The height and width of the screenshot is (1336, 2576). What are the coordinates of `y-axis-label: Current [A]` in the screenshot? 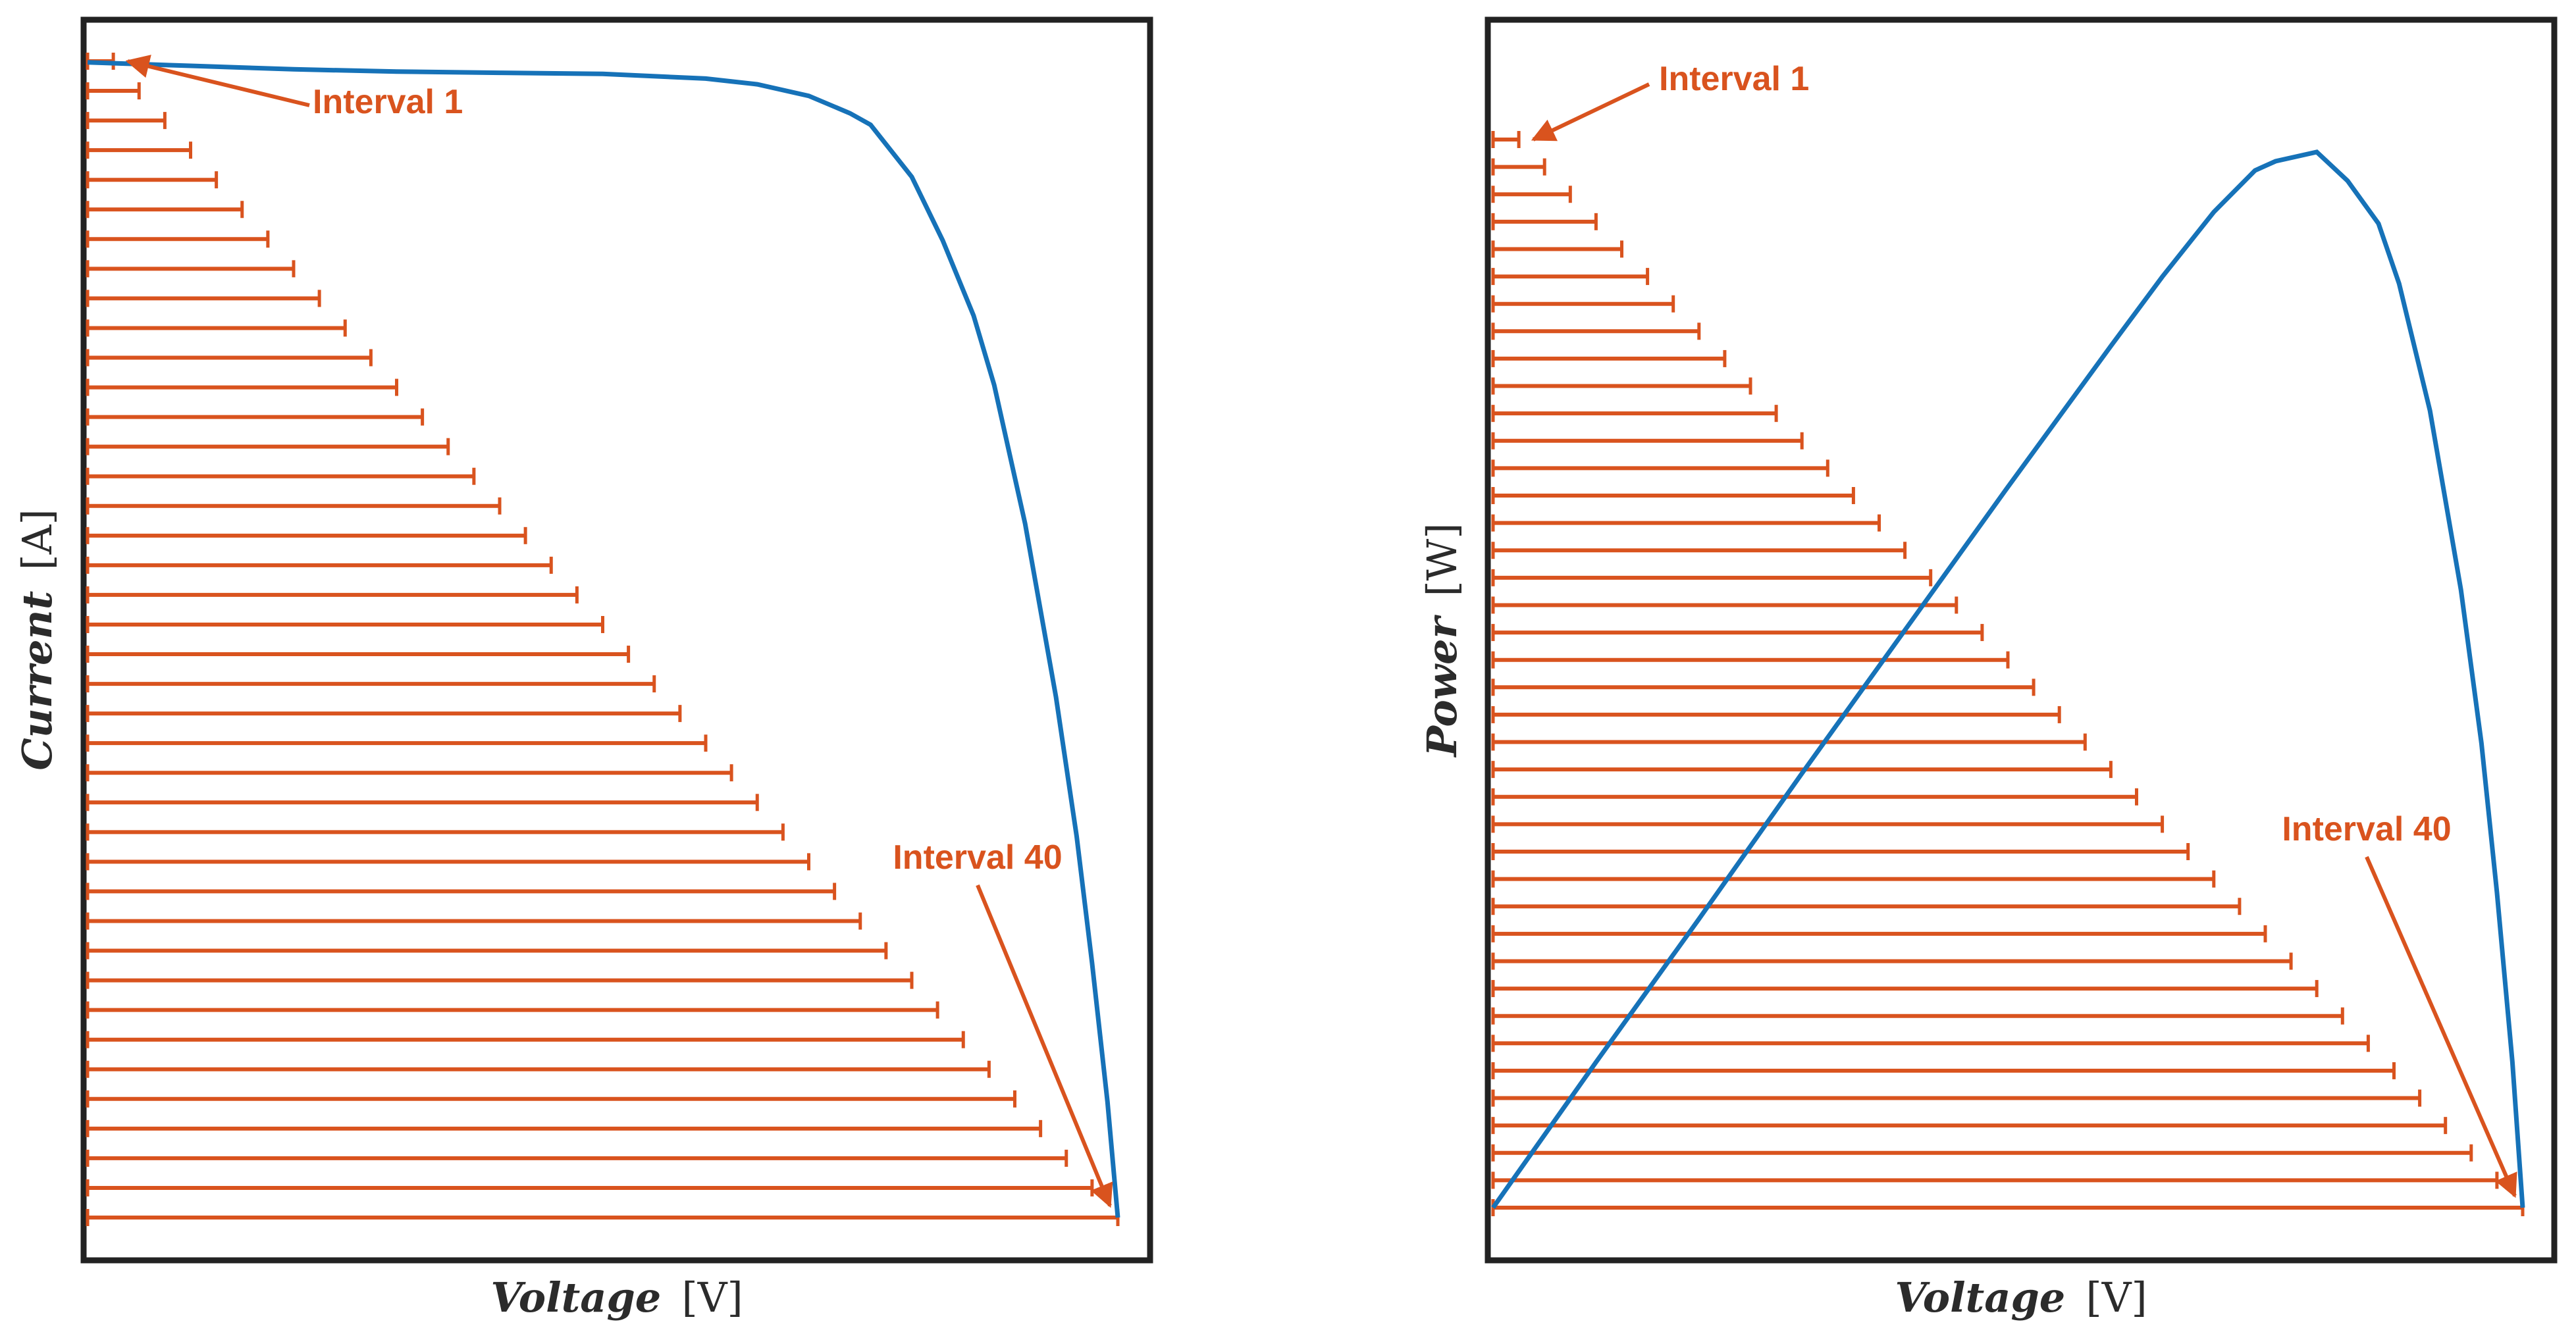 It's located at (37, 639).